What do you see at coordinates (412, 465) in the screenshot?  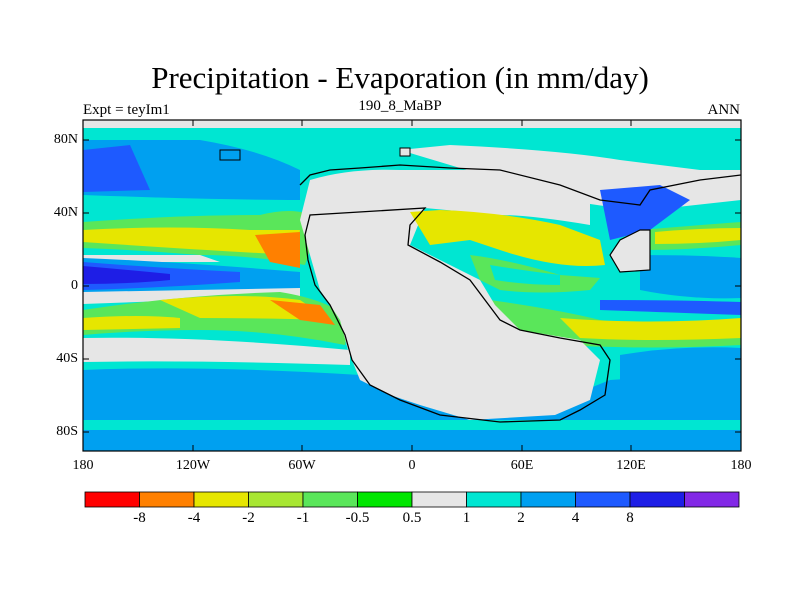 I see `lon-tick-label: 0` at bounding box center [412, 465].